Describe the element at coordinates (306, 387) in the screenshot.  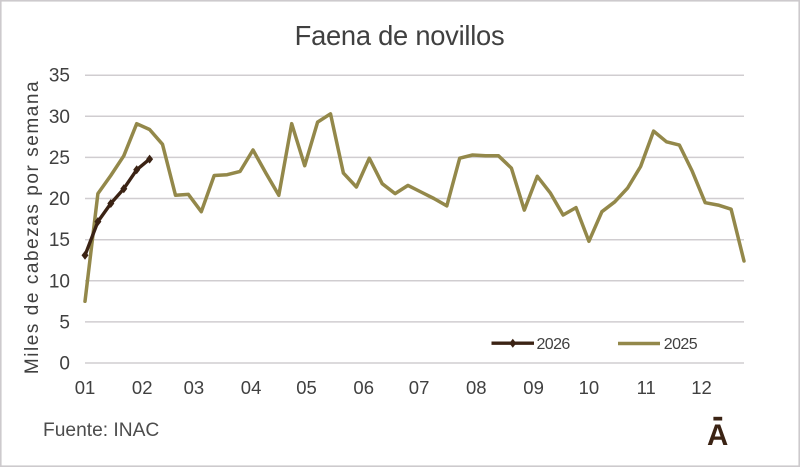
I see `svg-text: 05` at that location.